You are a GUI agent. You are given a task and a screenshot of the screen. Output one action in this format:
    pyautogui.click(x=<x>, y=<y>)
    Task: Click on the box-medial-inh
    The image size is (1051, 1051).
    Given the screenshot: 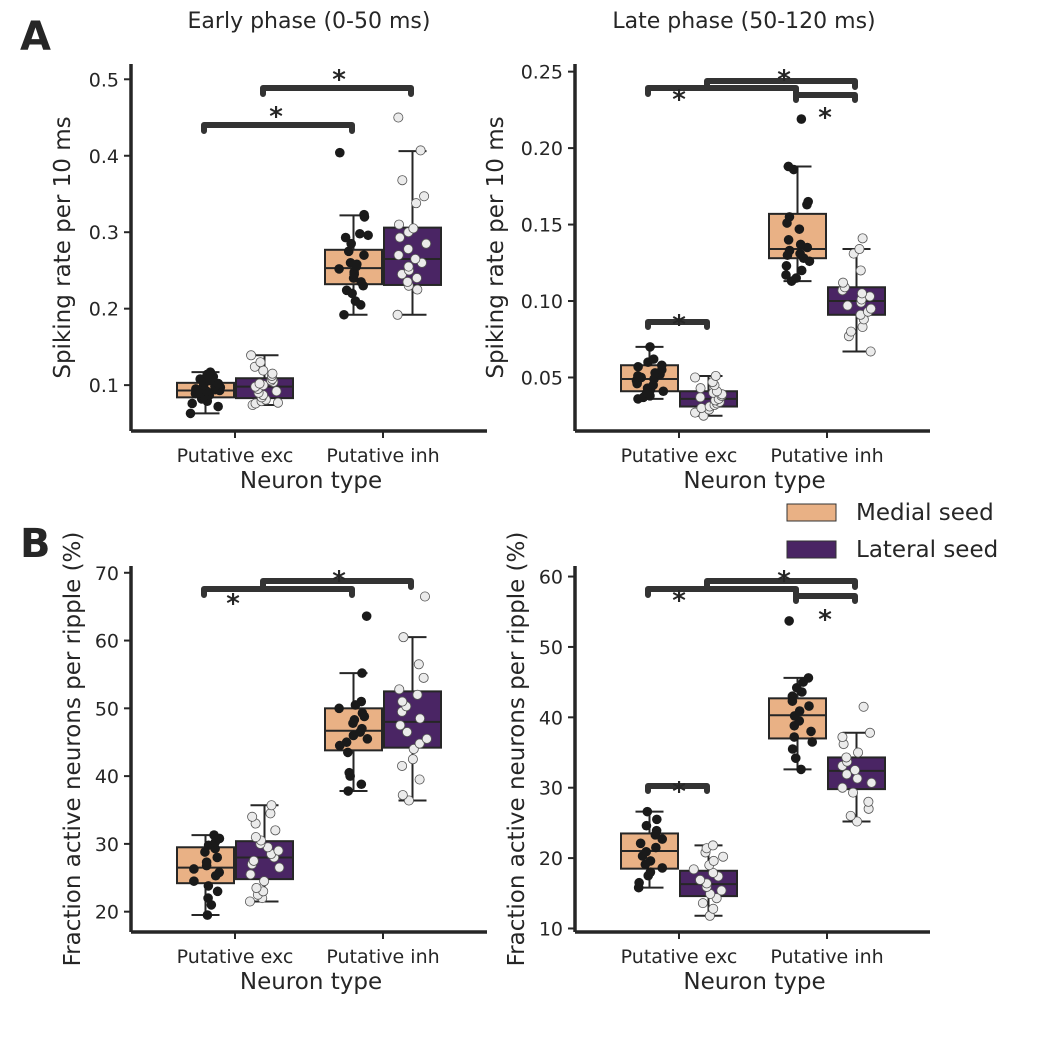 What is the action you would take?
    pyautogui.click(x=353, y=233)
    